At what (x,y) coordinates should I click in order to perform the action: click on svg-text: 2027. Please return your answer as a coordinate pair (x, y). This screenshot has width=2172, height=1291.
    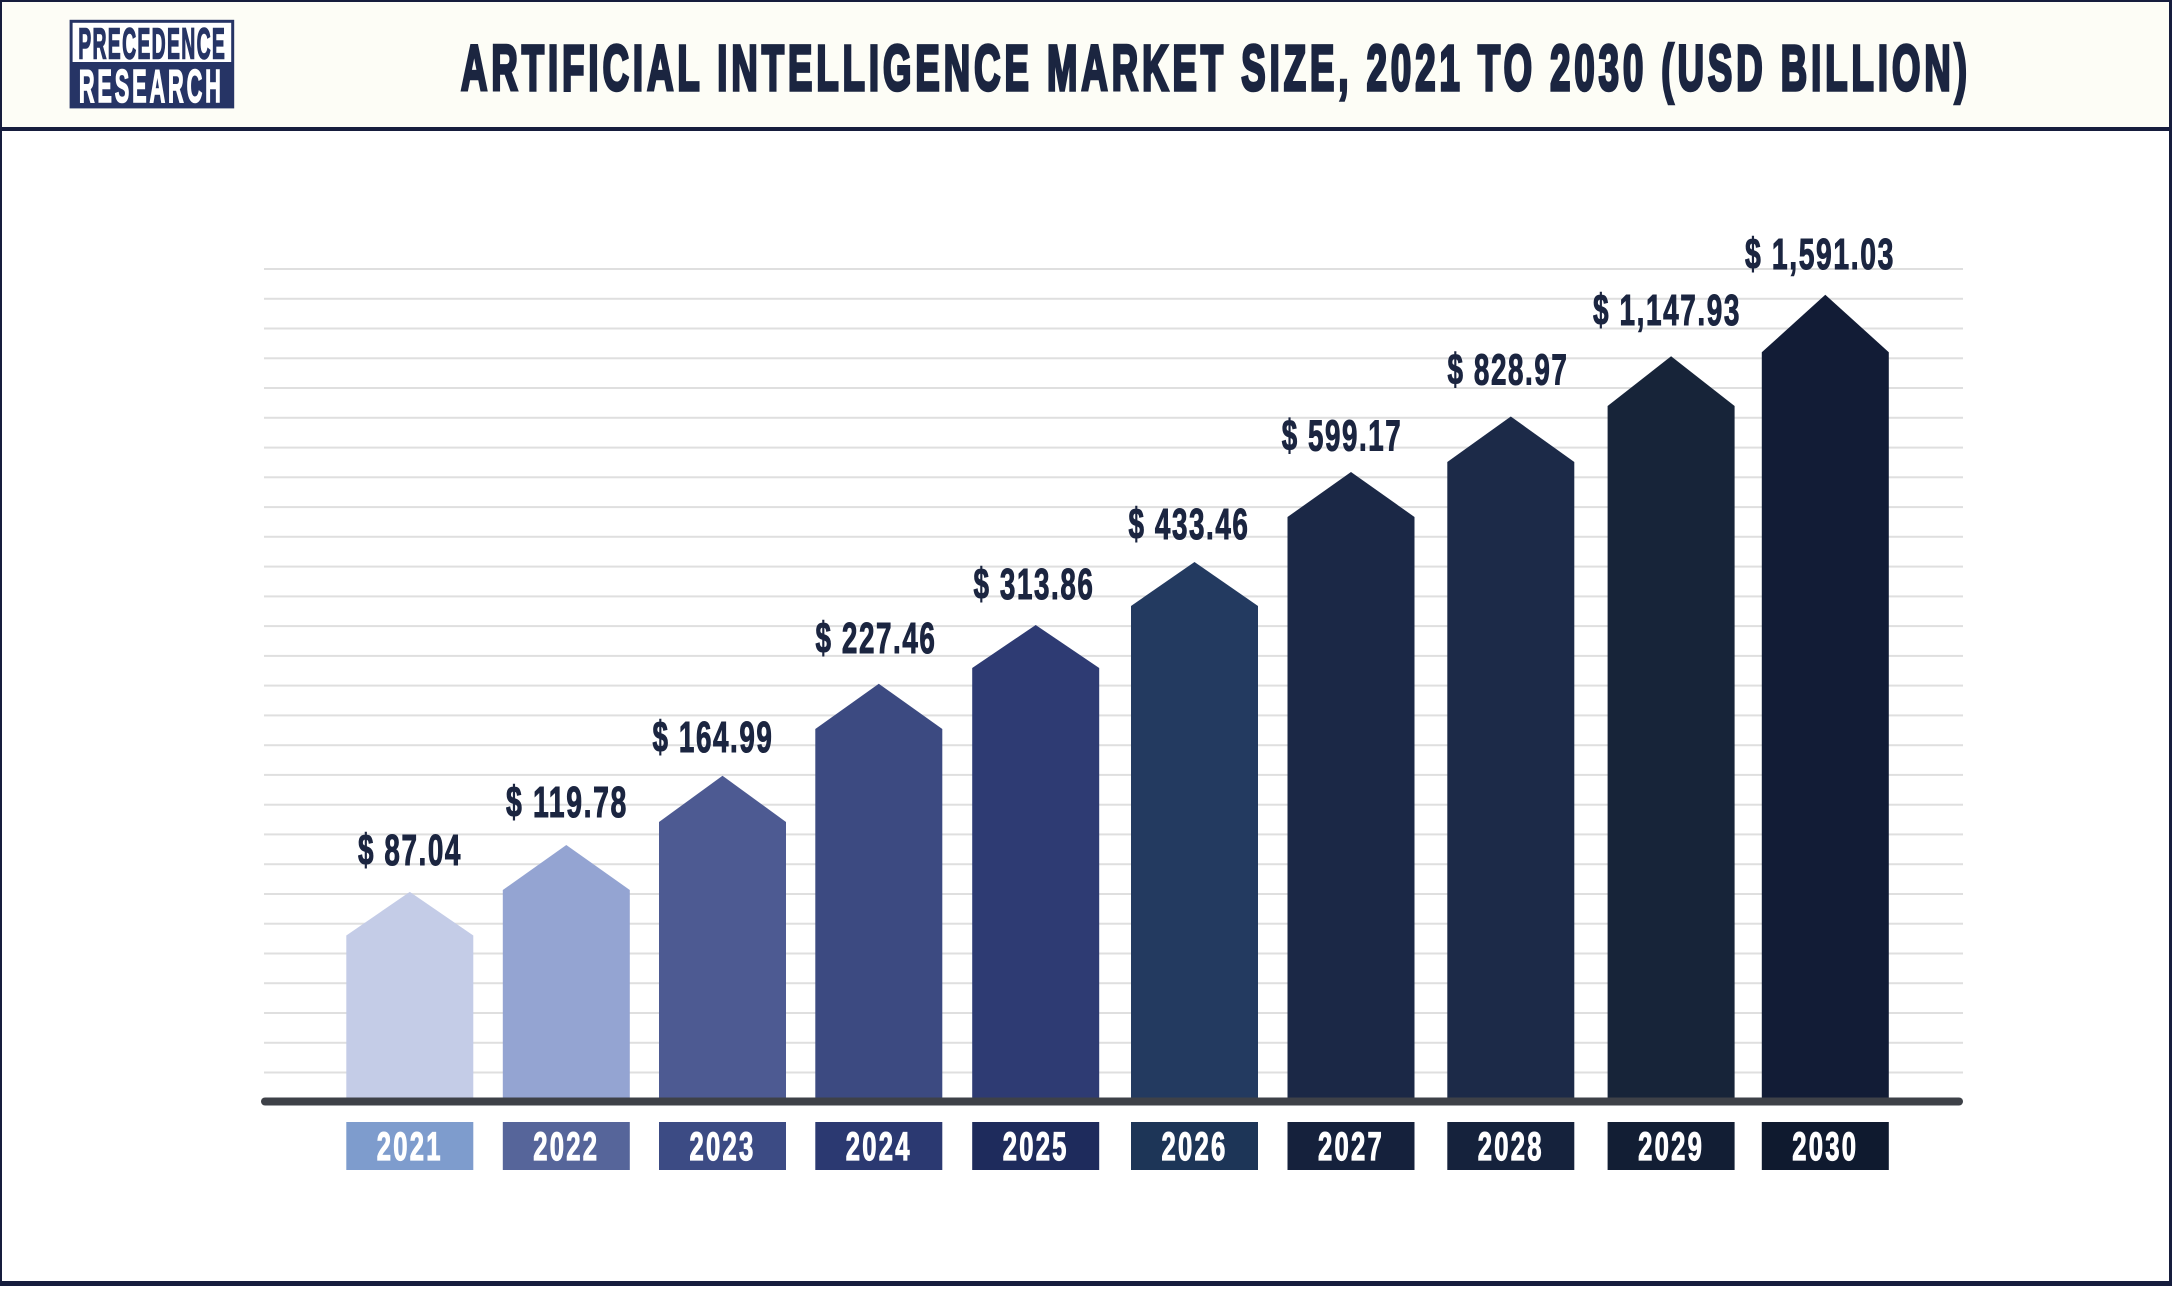
    Looking at the image, I should click on (1351, 1147).